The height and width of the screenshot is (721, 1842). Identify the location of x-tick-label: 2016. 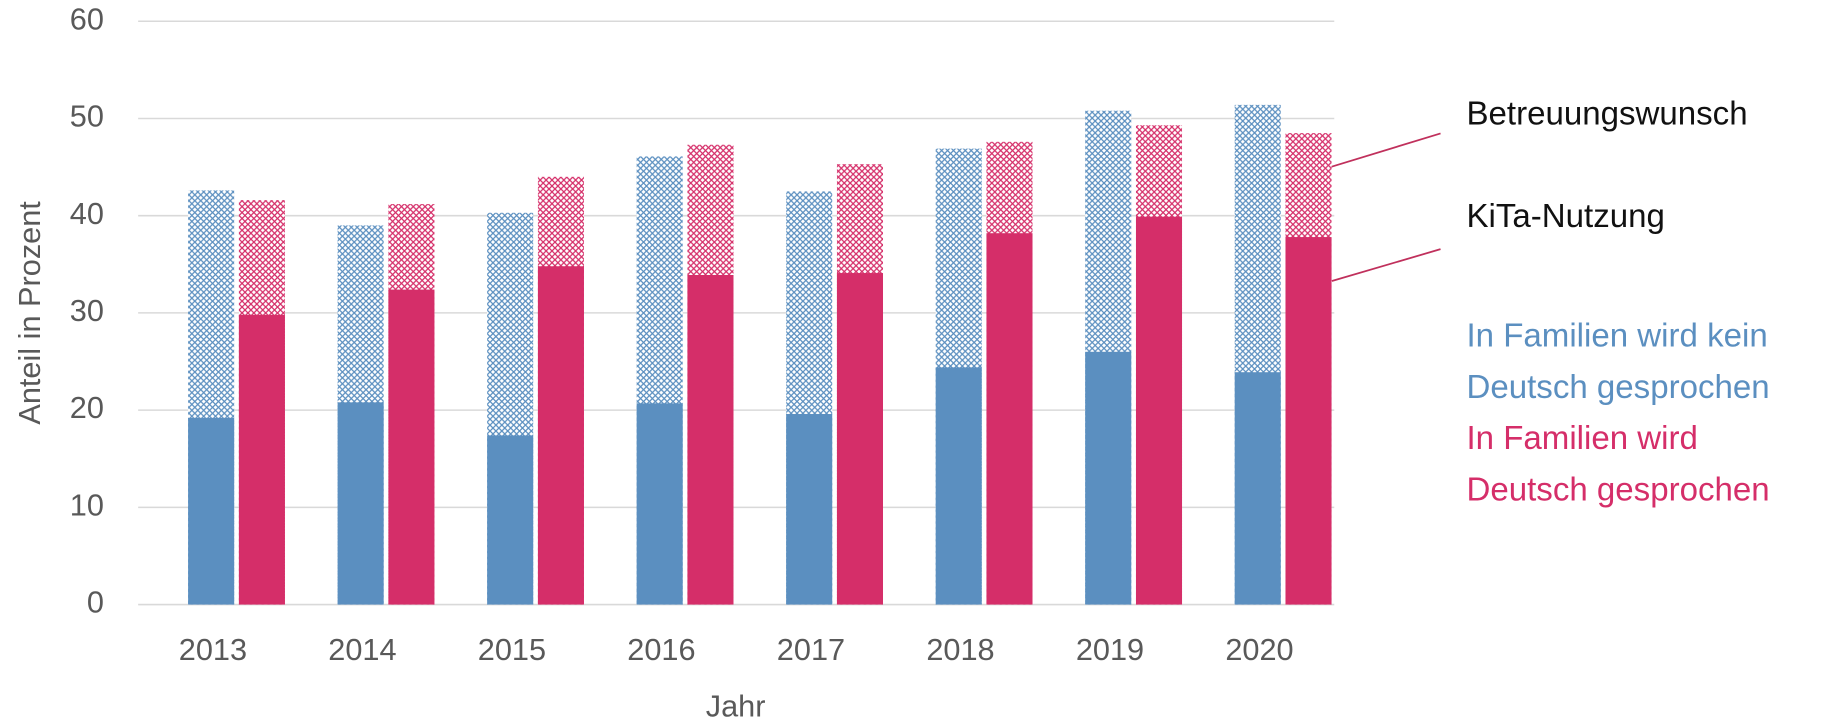
(661, 649).